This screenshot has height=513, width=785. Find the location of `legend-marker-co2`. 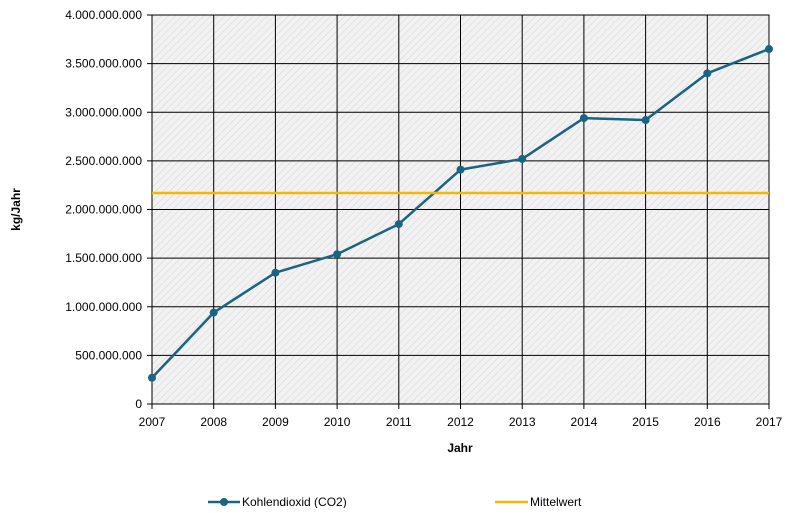

legend-marker-co2 is located at coordinates (224, 502).